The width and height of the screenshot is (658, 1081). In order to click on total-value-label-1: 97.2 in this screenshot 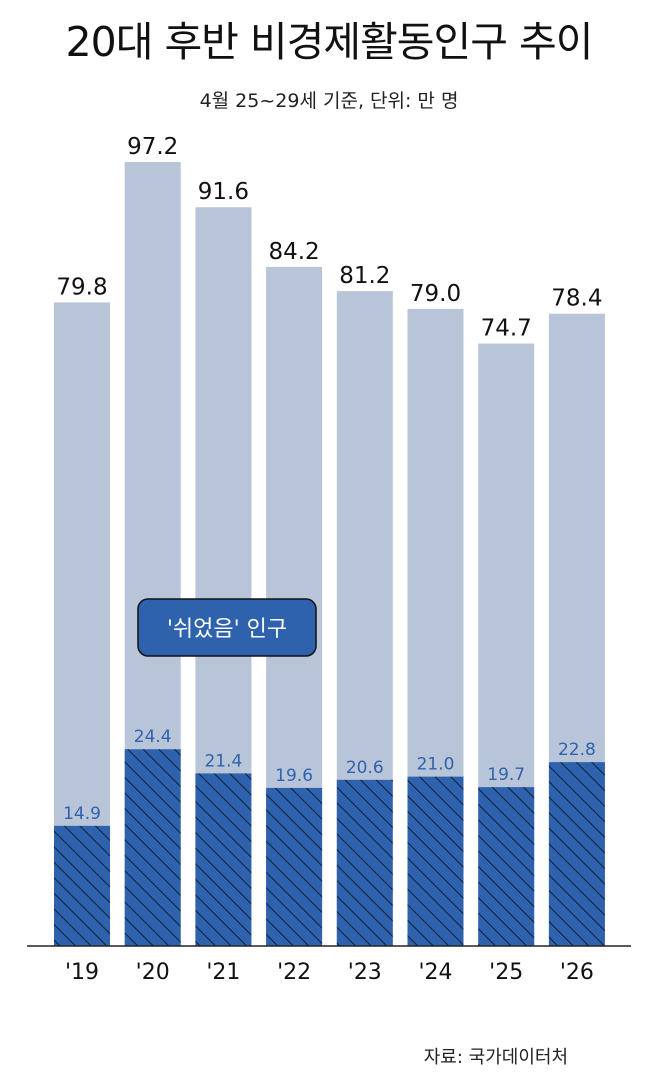, I will do `click(152, 147)`.